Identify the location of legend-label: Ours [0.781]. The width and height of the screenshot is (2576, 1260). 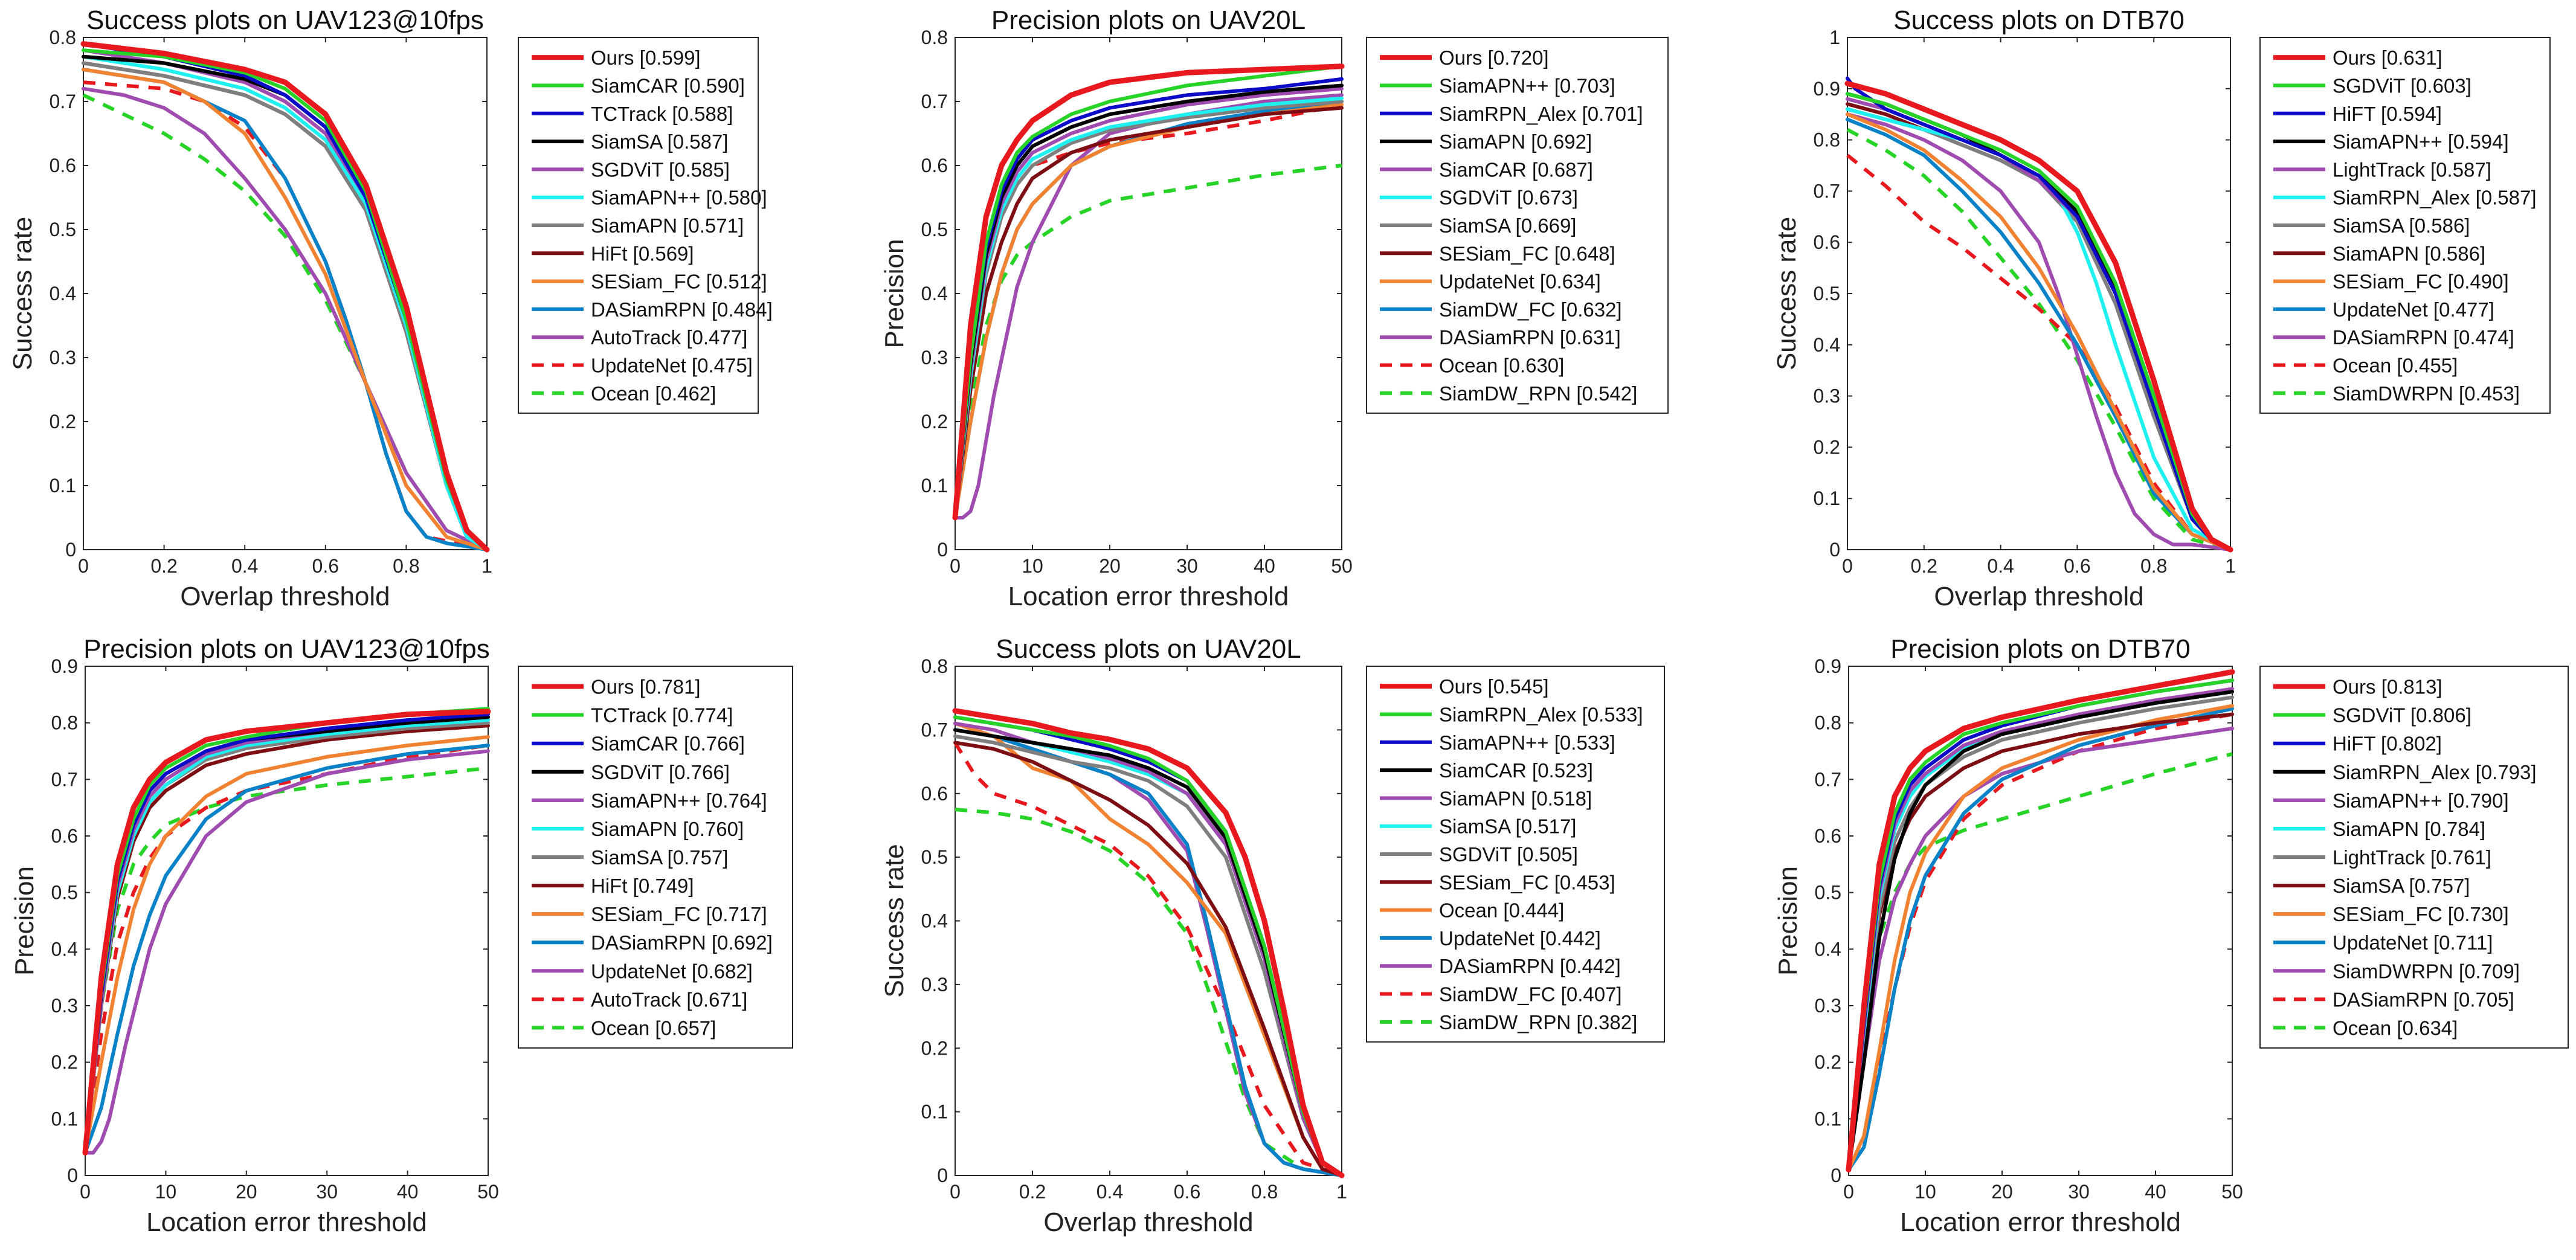
(646, 687).